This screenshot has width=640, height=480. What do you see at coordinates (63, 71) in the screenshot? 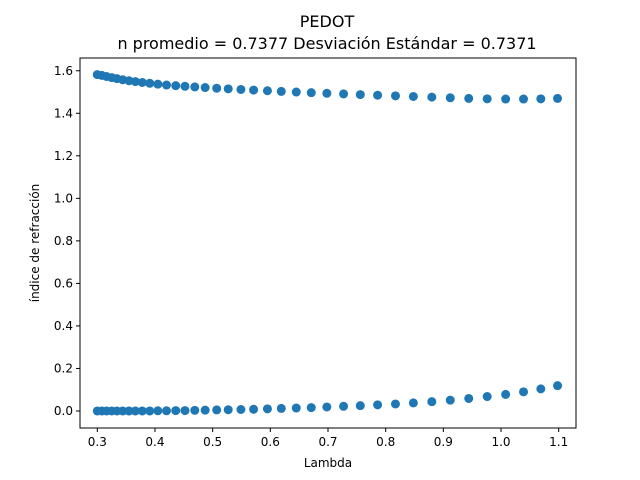
I see `y-tick-label: 1.6` at bounding box center [63, 71].